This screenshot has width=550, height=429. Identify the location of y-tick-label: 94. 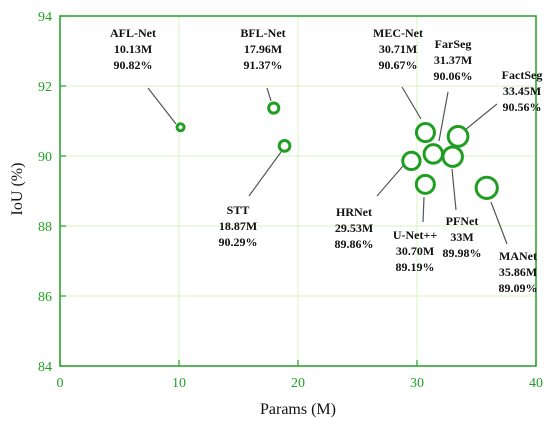
(45, 17).